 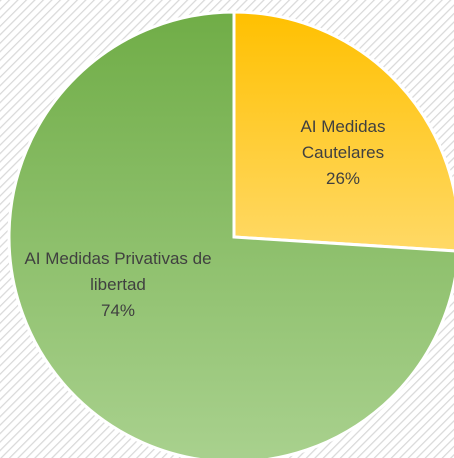 I want to click on category-label: AI Medidas Privativas de libertad, so click(x=118, y=271).